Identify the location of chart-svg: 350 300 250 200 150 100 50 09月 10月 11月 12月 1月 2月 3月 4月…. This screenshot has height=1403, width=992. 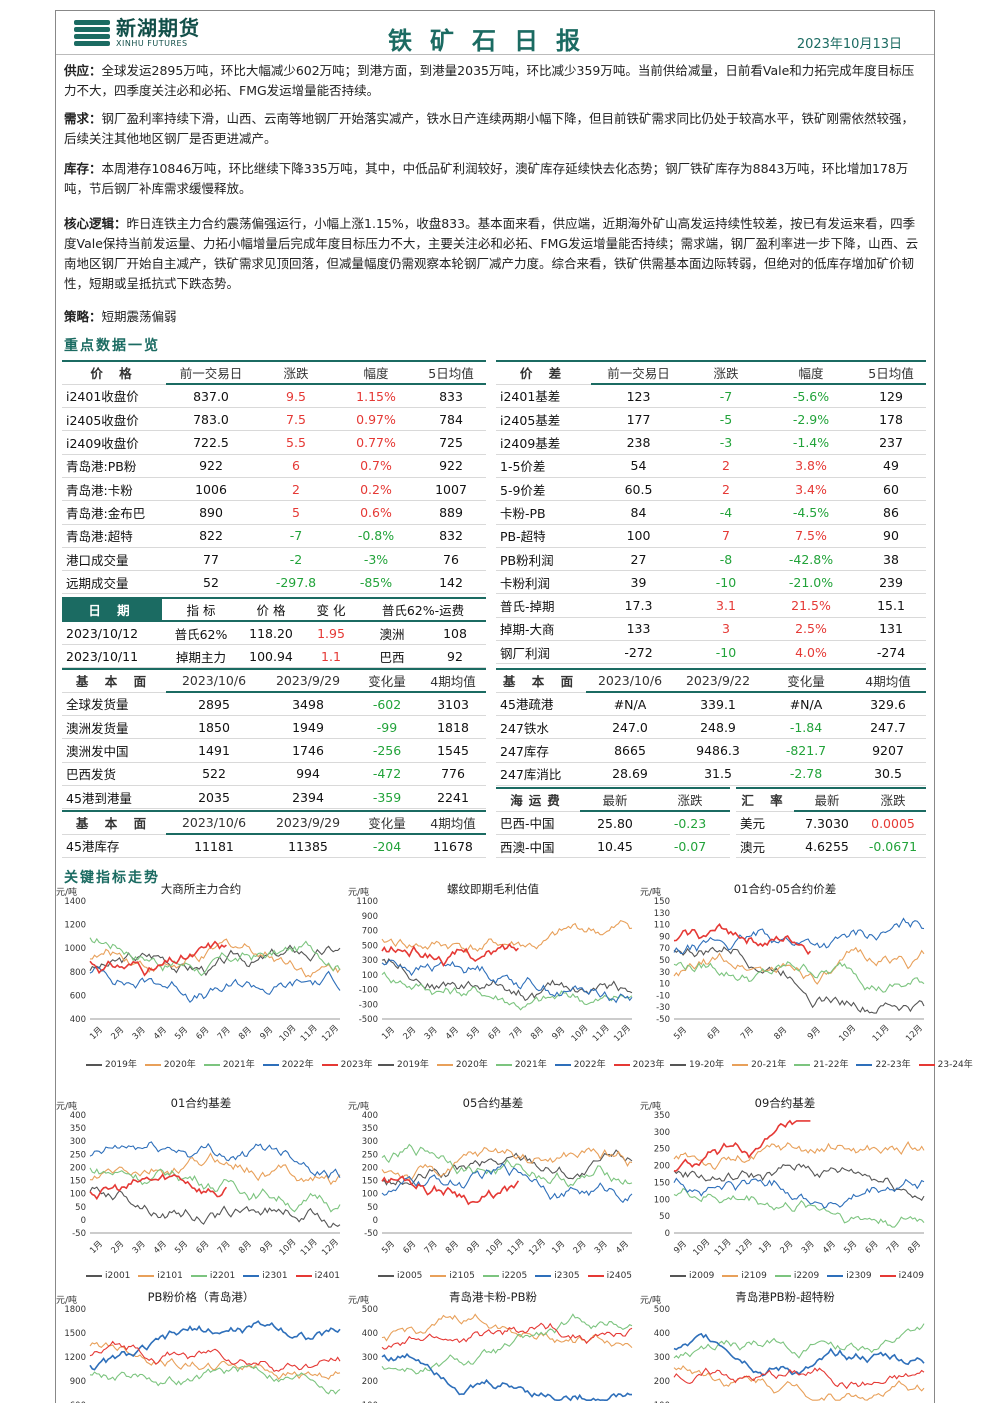
(789, 1184).